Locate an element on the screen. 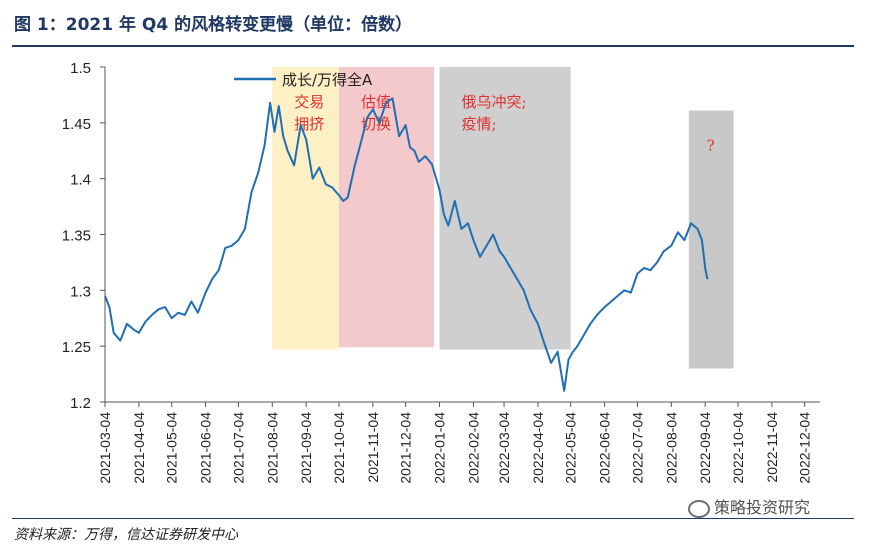 The width and height of the screenshot is (882, 548). y-tick-label-3: 1.35 is located at coordinates (76, 236).